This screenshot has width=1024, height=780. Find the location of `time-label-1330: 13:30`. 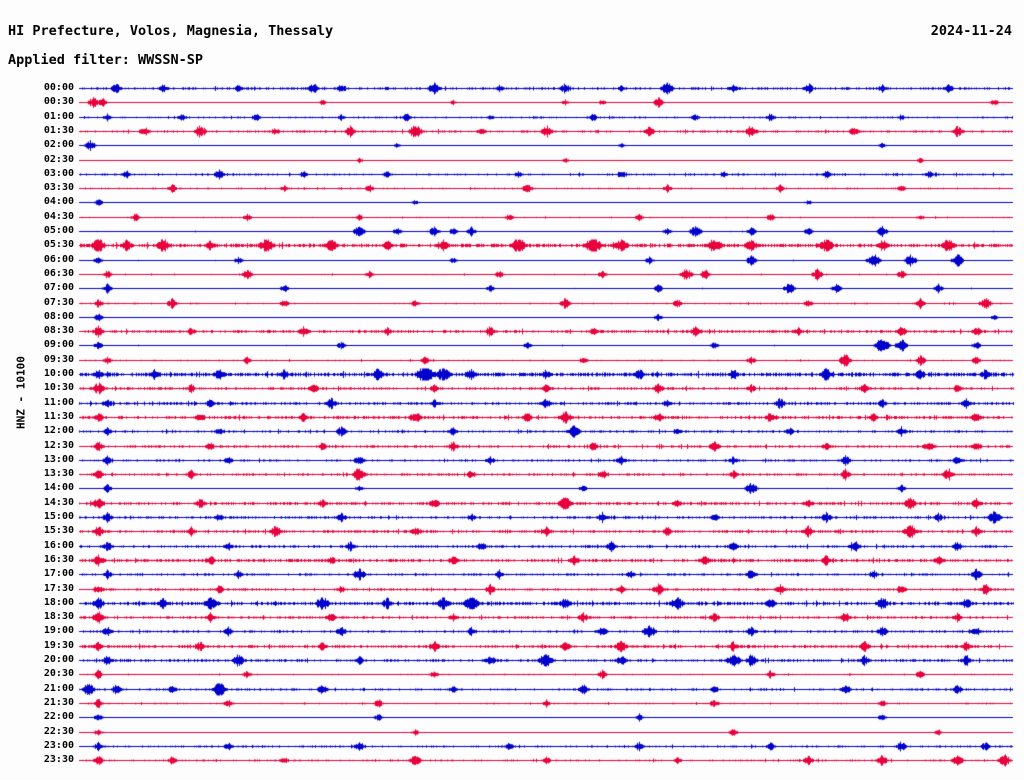

time-label-1330: 13:30 is located at coordinates (58, 474).